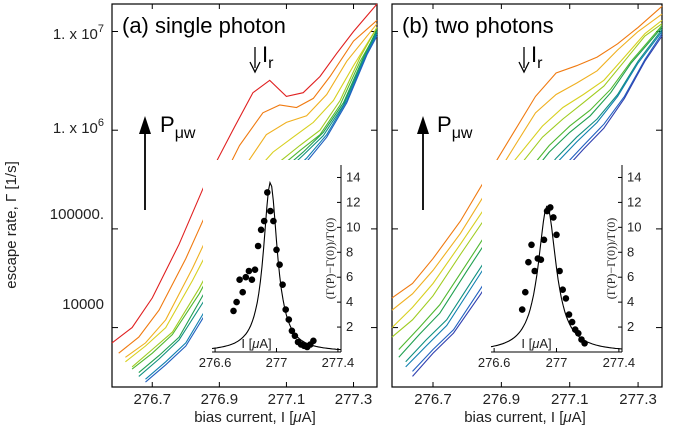  What do you see at coordinates (526, 343) in the screenshot?
I see `inset-x-label-pre-b: I [` at bounding box center [526, 343].